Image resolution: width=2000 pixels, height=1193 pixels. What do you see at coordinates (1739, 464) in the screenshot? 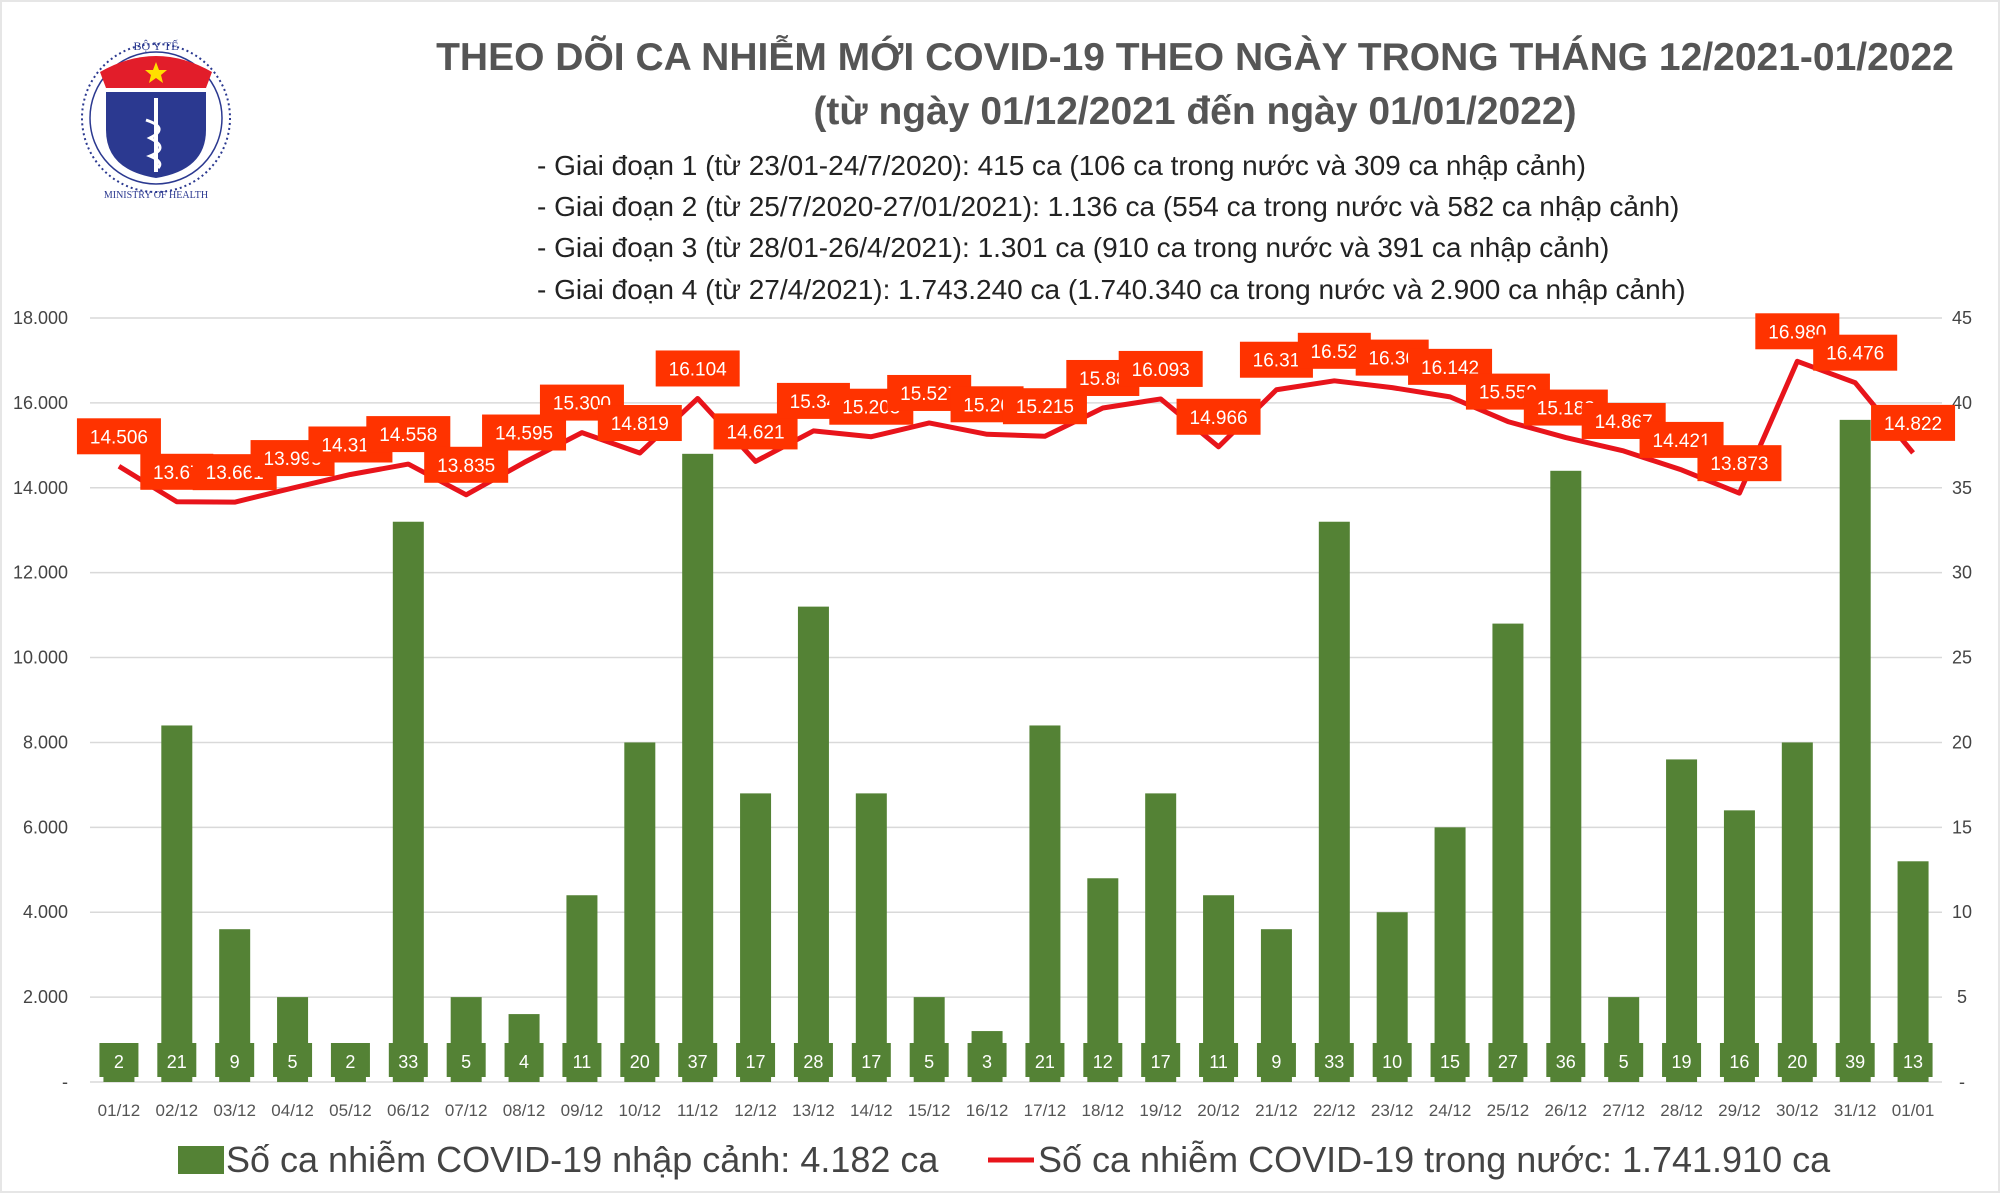
I see `line-data-label: 13.873` at bounding box center [1739, 464].